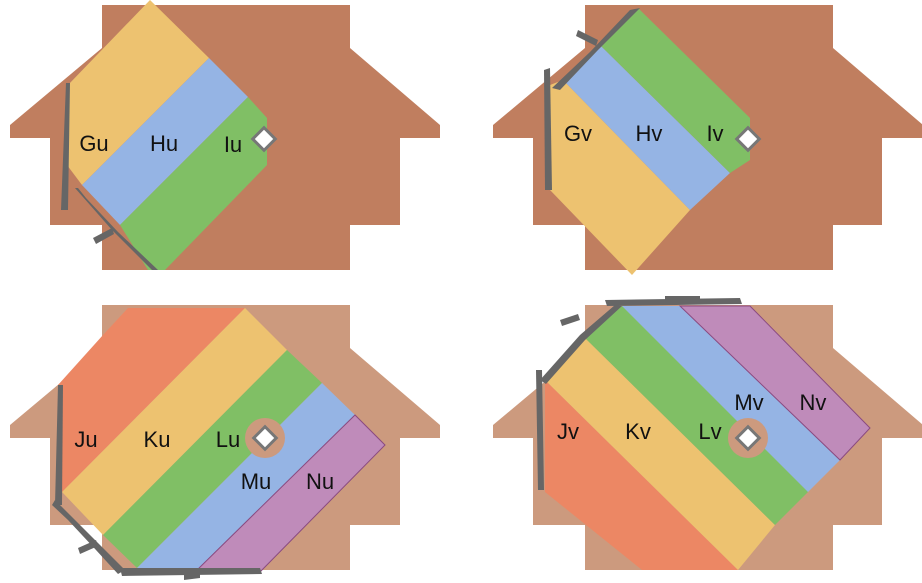 The image size is (922, 583). I want to click on label-i: Iv, so click(714, 133).